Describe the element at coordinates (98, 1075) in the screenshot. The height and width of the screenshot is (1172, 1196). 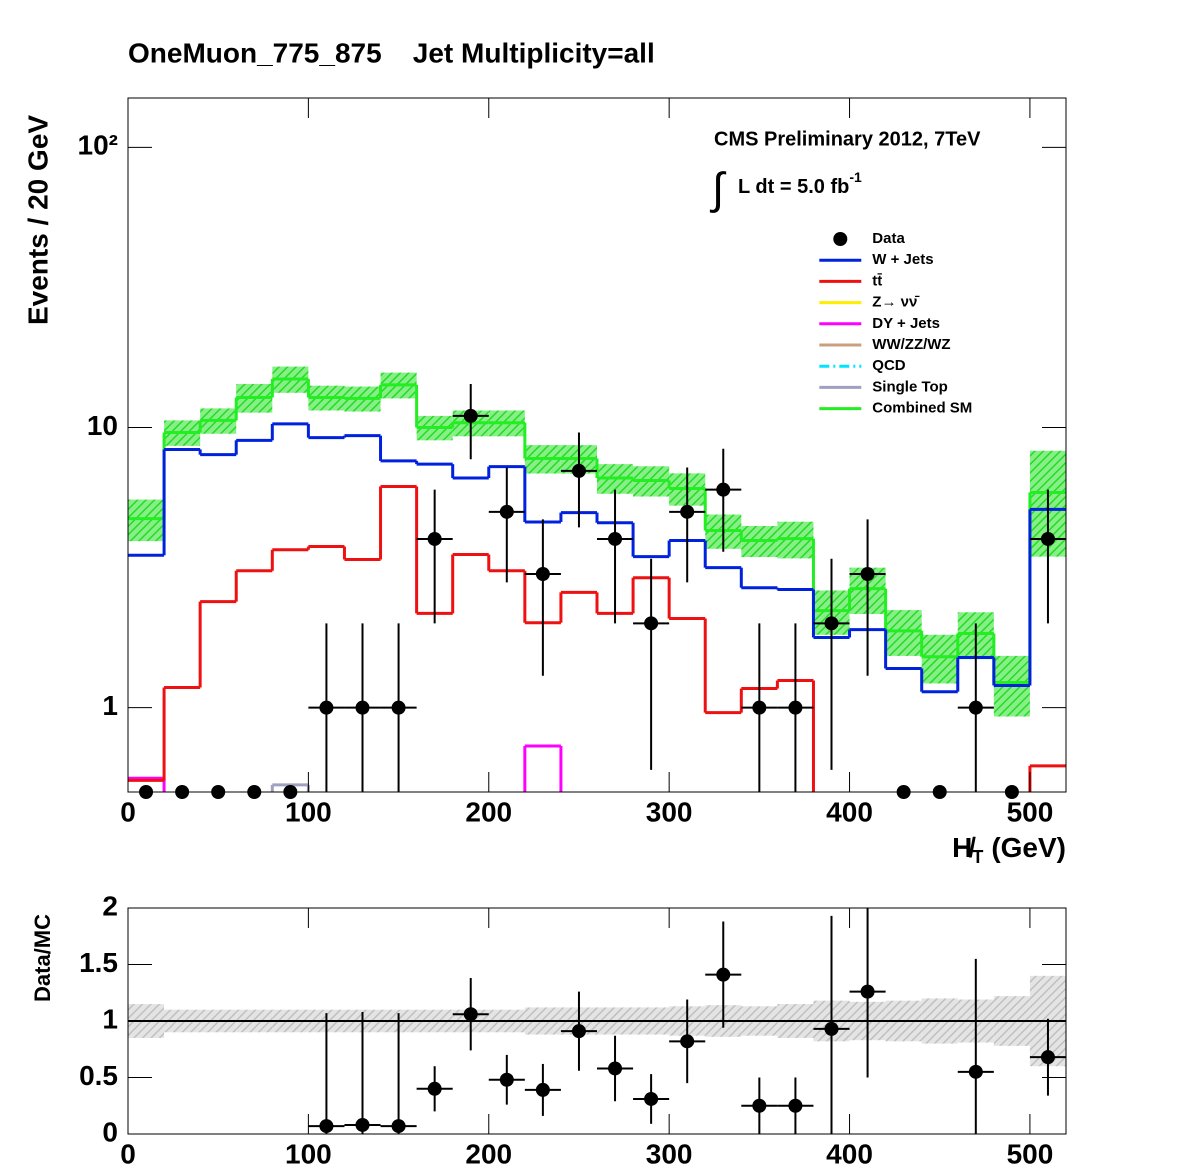
I see `y-tick-label: 0.5` at that location.